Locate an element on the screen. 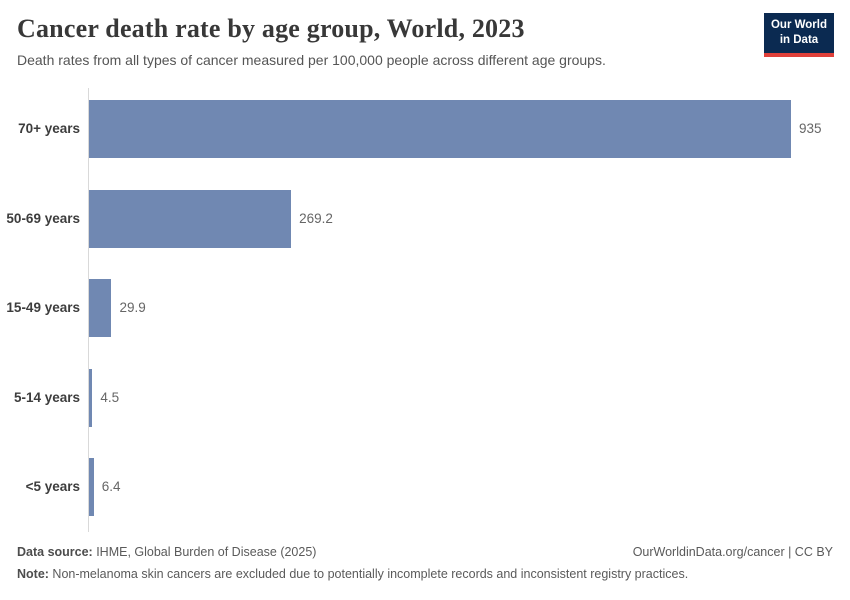  bar-row: 70+ years 935 is located at coordinates (425, 129).